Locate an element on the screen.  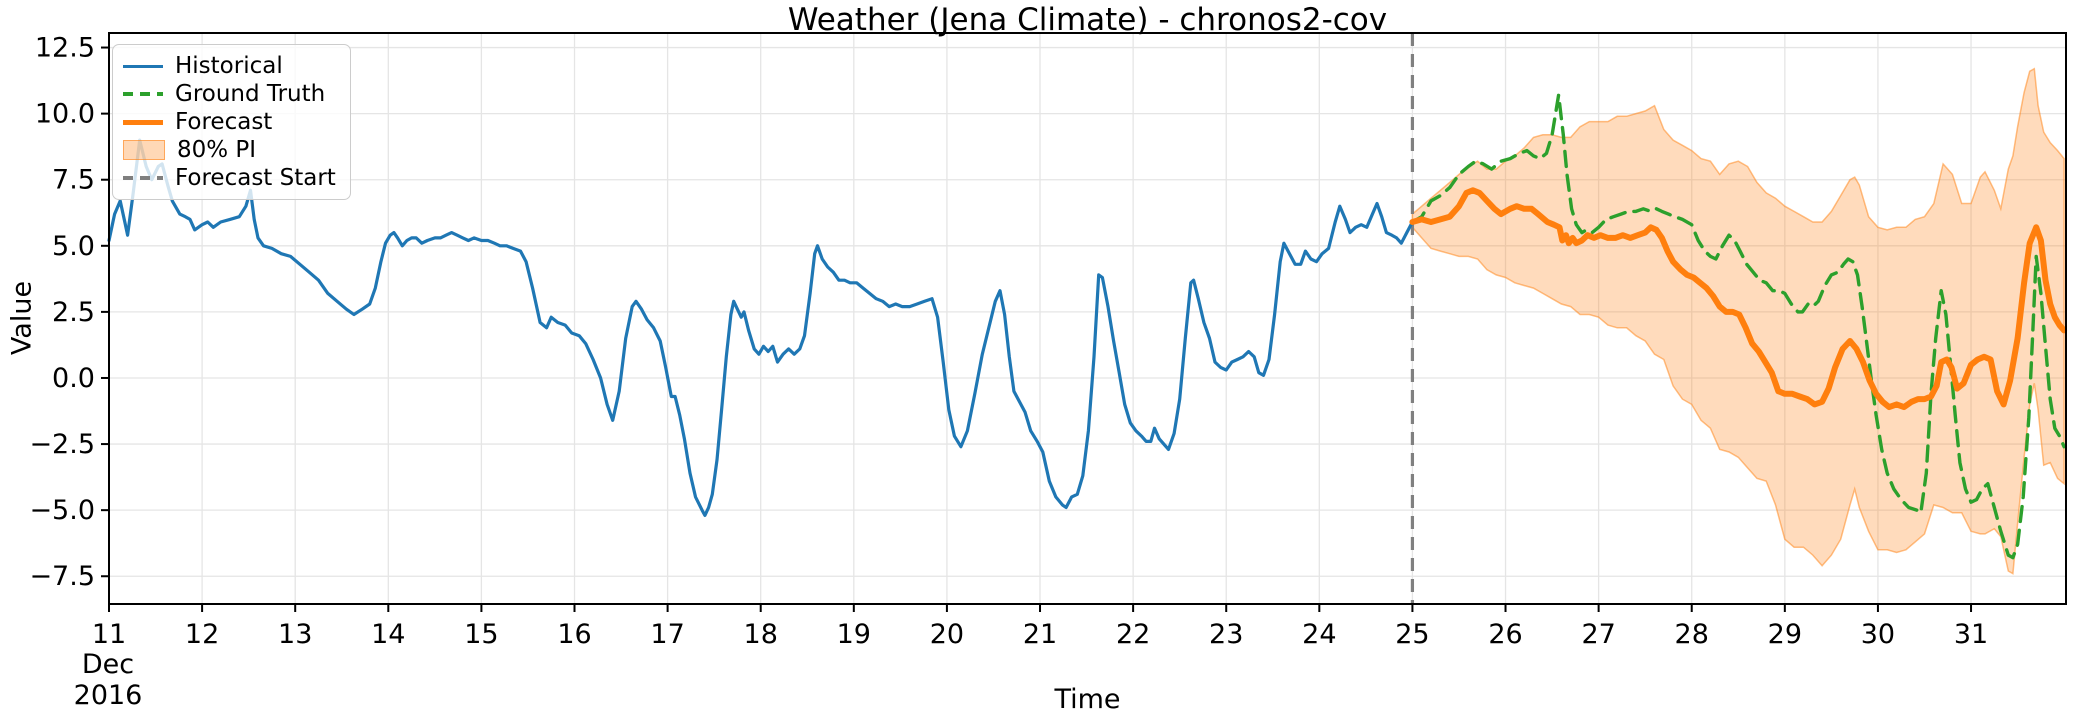
x-tick-label: 12 is located at coordinates (202, 634).